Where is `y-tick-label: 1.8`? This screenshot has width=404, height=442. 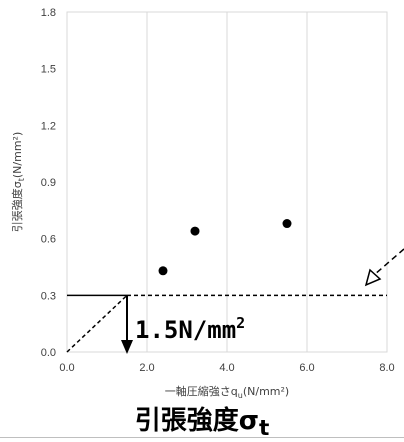 y-tick-label: 1.8 is located at coordinates (48, 13).